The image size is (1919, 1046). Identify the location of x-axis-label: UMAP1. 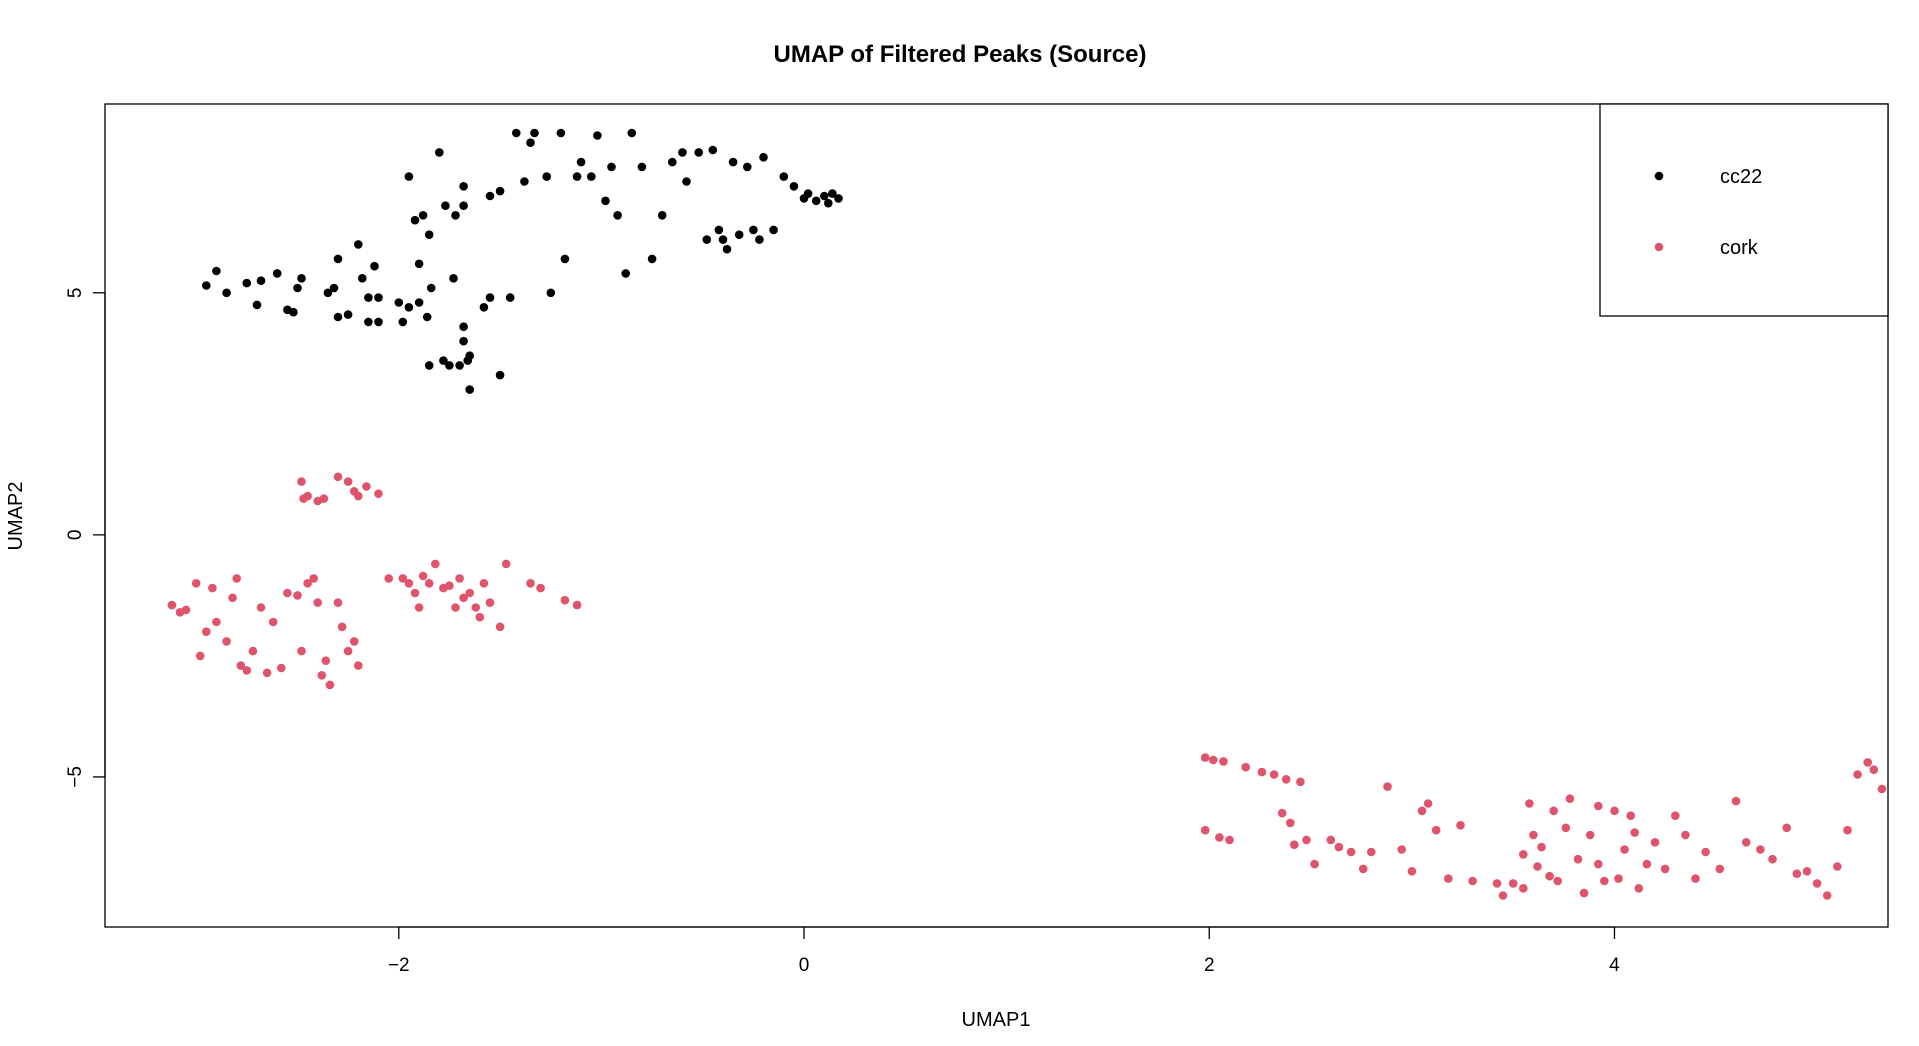
(996, 1020).